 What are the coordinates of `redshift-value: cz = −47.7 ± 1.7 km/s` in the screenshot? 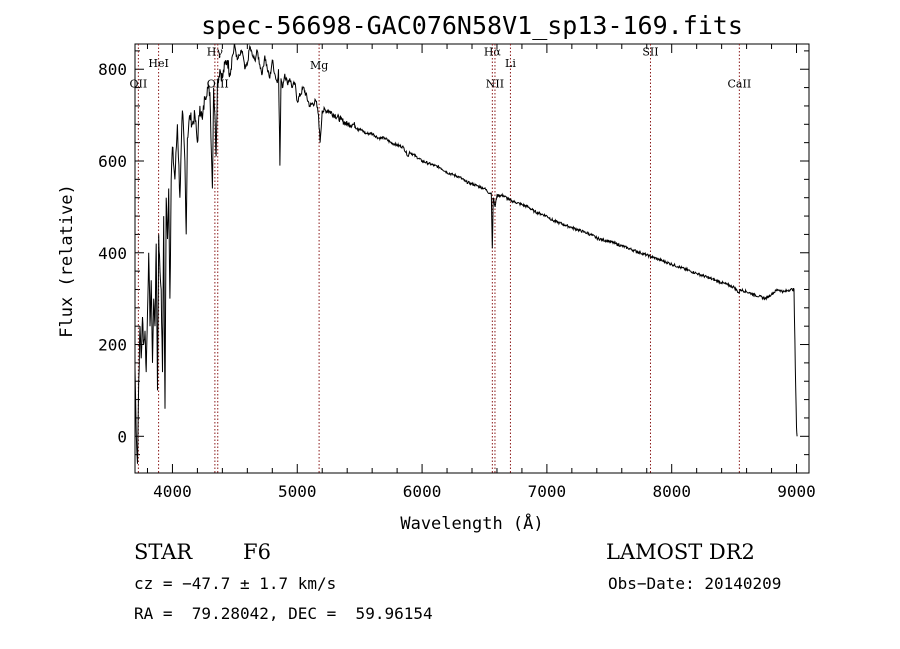 It's located at (235, 583).